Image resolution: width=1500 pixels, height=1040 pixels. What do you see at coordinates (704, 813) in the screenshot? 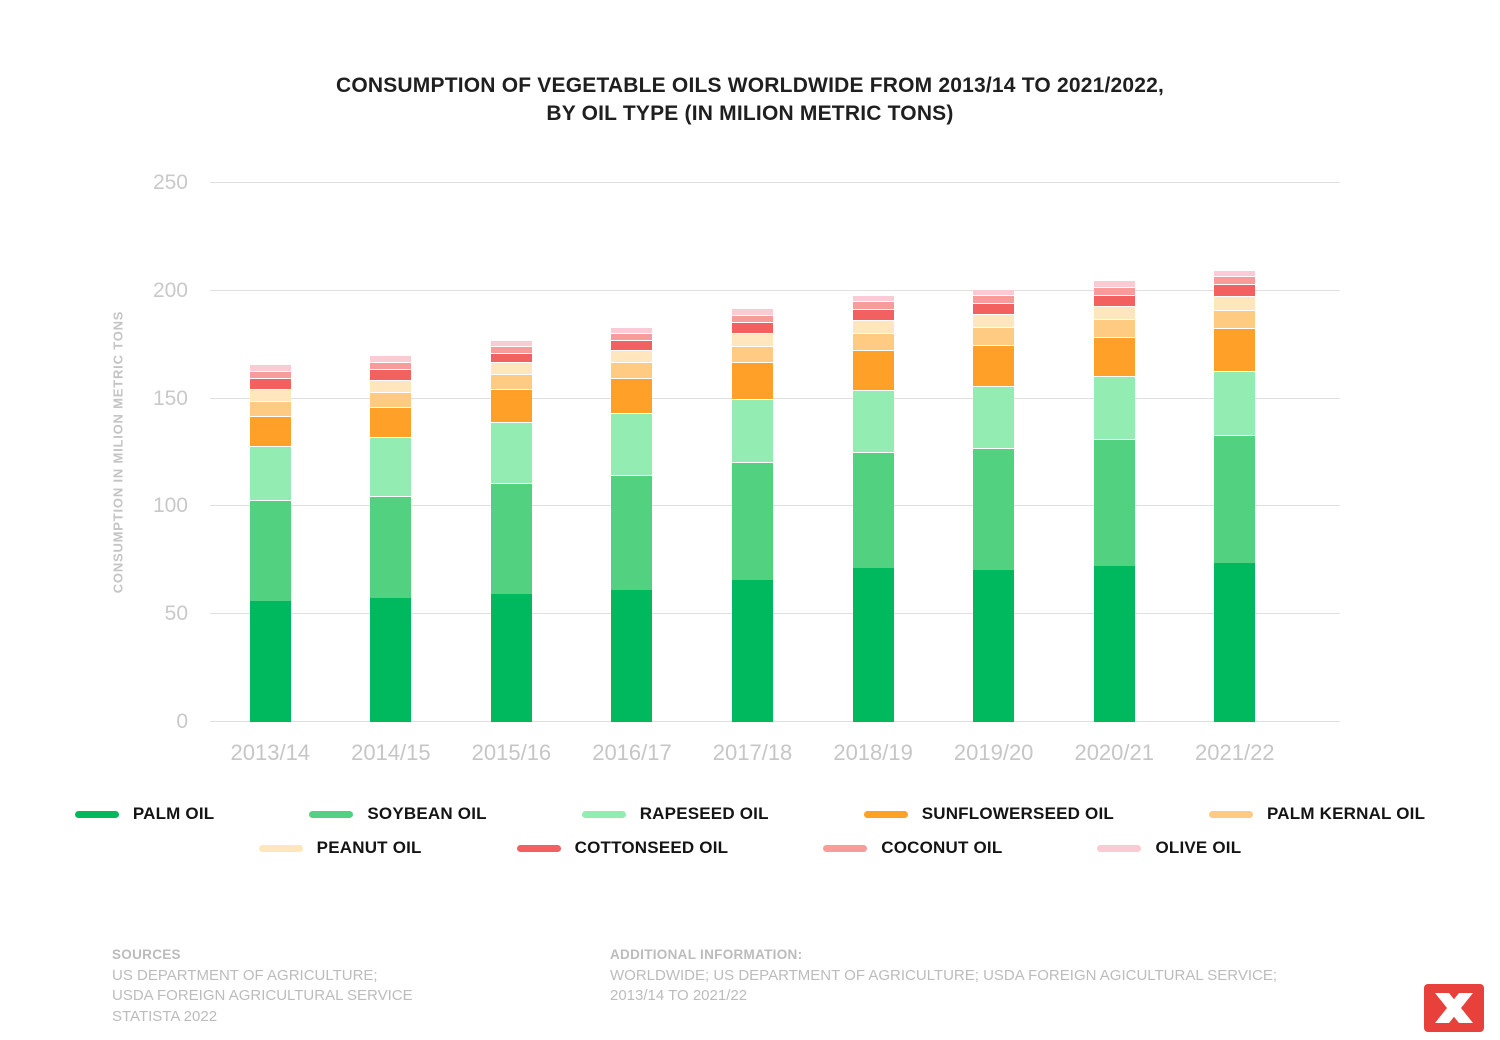
I see `legend-label: RAPESEED OIL` at bounding box center [704, 813].